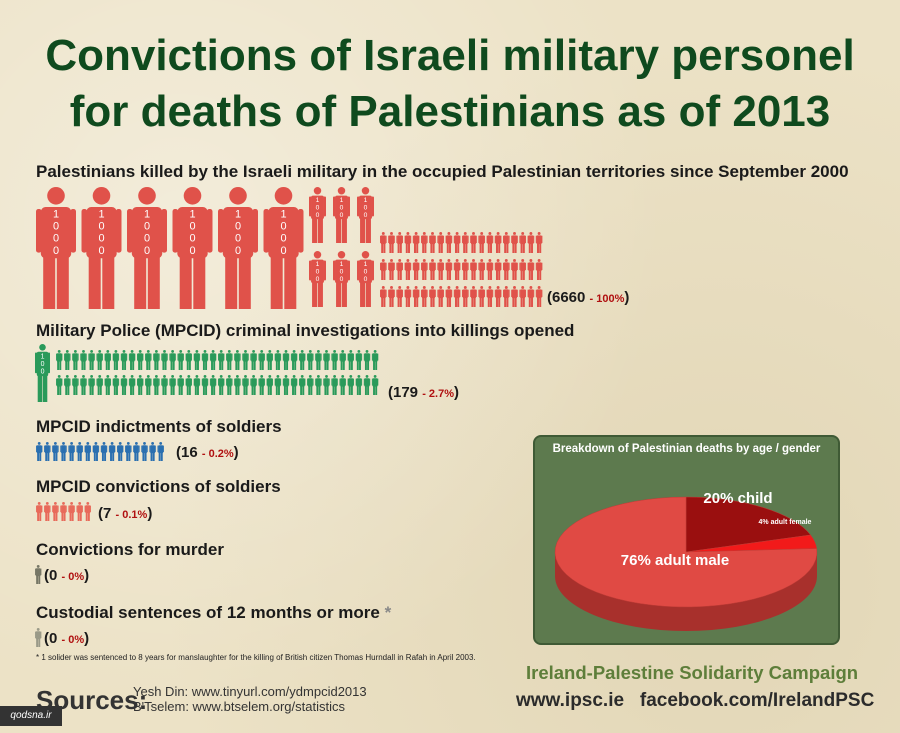 Image resolution: width=900 pixels, height=733 pixels. What do you see at coordinates (686, 560) in the screenshot?
I see `pie-chart: 20% child 4% adult female 76% adult male` at bounding box center [686, 560].